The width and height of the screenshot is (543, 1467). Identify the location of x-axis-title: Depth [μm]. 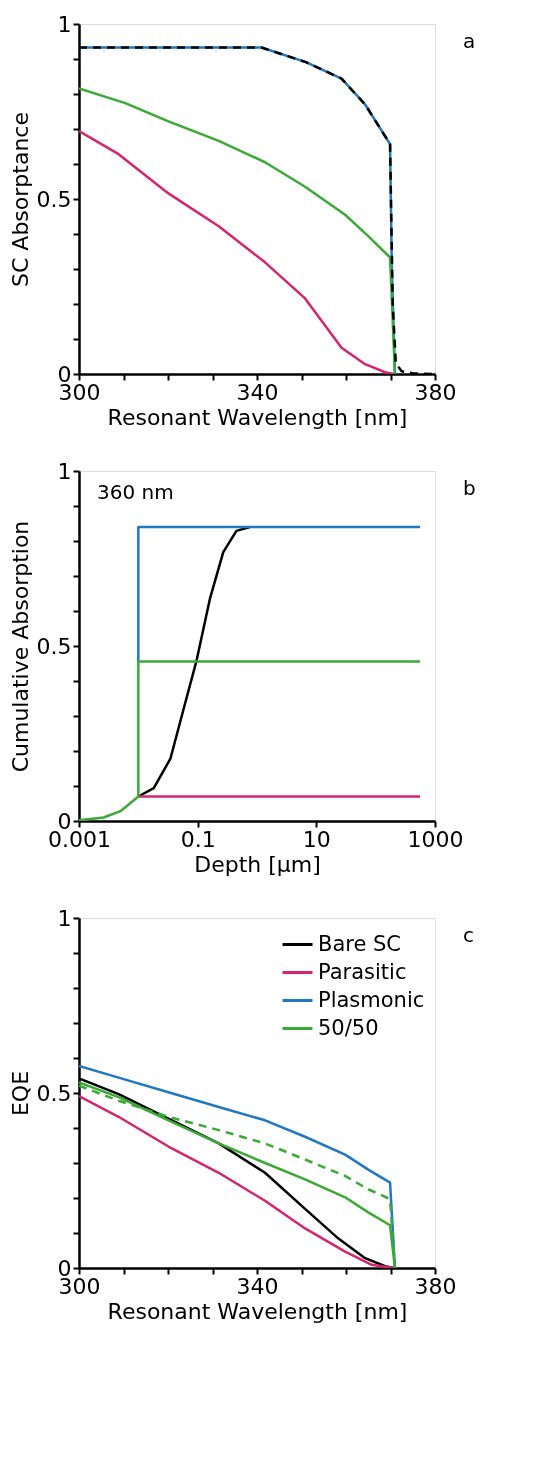
(257, 864).